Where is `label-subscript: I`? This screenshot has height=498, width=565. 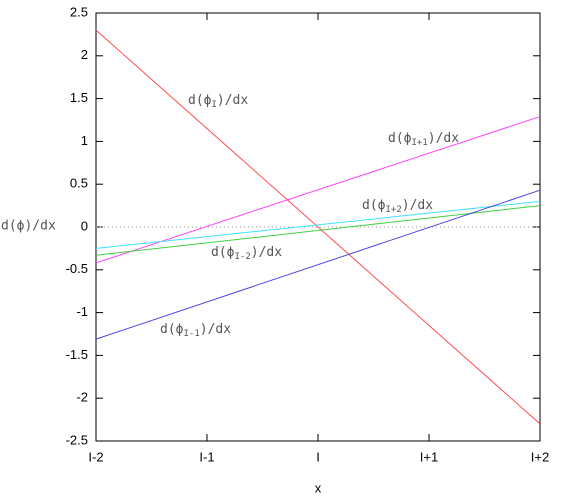 label-subscript: I is located at coordinates (213, 105).